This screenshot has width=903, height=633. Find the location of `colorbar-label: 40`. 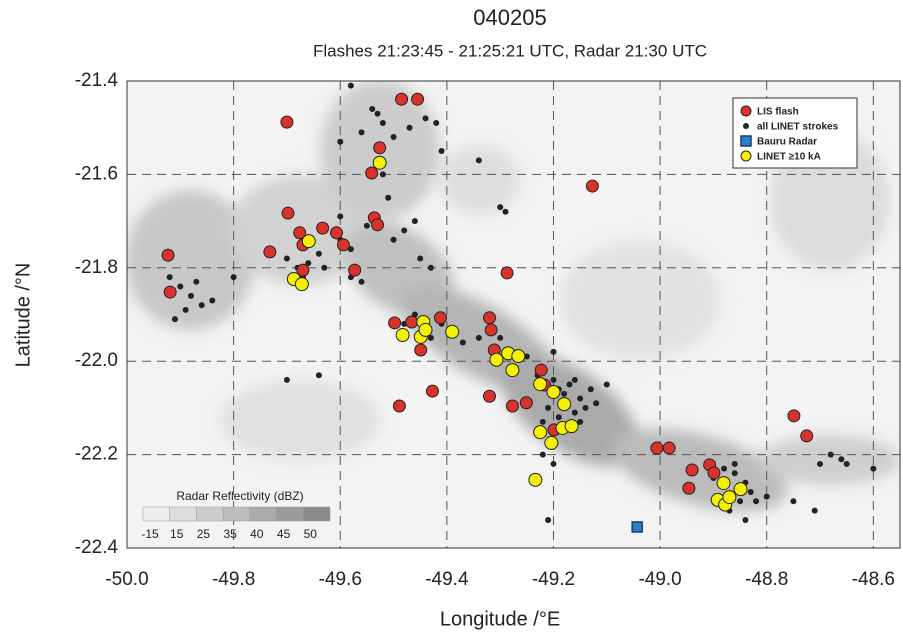

colorbar-label: 40 is located at coordinates (257, 534).